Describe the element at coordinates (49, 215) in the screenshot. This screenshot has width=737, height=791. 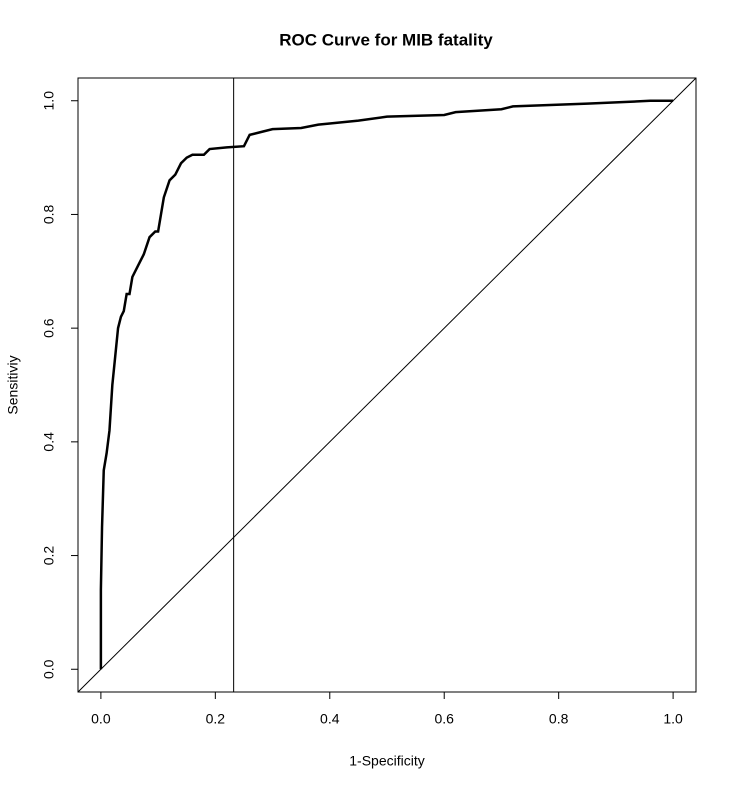
I see `y-tick-label: 0.8` at that location.